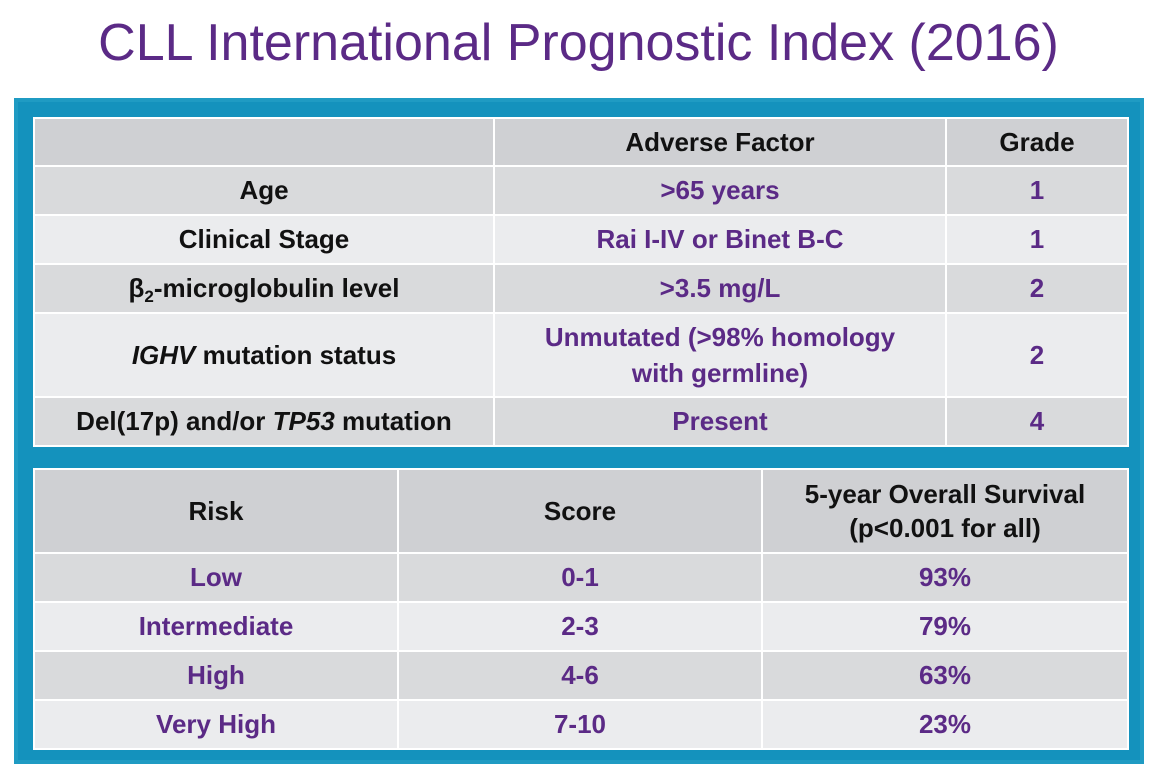  I want to click on adverse-cell: Rai I-IV or Binet B-C, so click(720, 239).